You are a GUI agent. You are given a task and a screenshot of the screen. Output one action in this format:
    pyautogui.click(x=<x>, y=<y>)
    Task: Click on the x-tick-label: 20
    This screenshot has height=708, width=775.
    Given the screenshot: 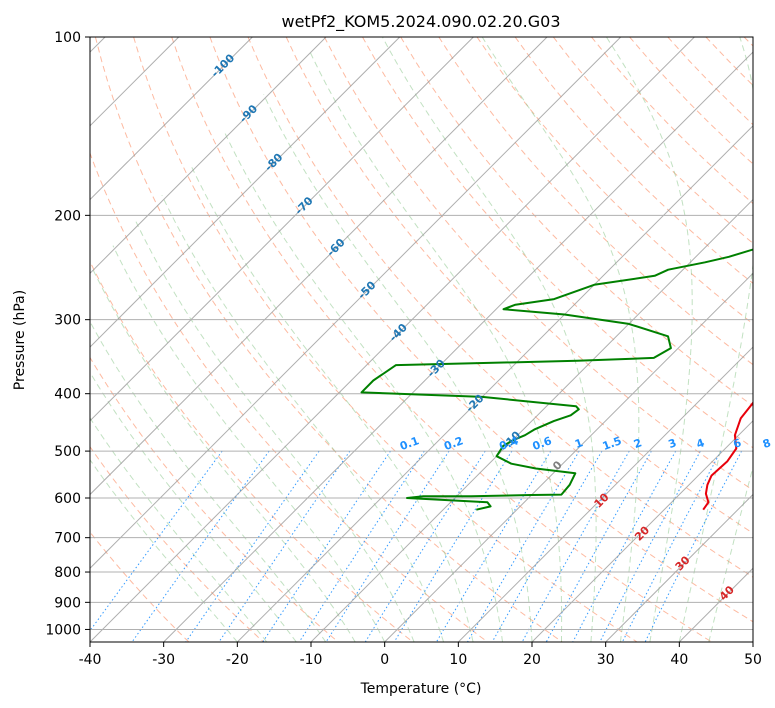 What is the action you would take?
    pyautogui.click(x=532, y=660)
    